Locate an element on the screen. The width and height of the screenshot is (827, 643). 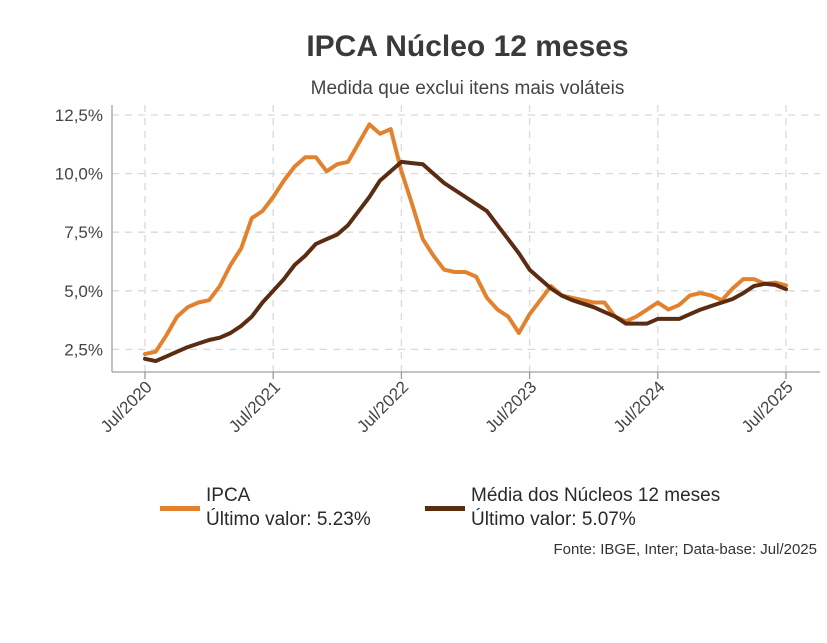
legend-last-value-ipca: Último valor: 5.23% is located at coordinates (288, 519).